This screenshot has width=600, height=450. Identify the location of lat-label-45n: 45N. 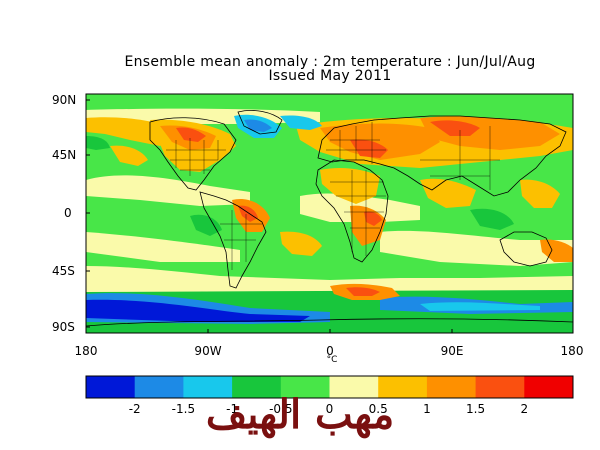
(64, 155).